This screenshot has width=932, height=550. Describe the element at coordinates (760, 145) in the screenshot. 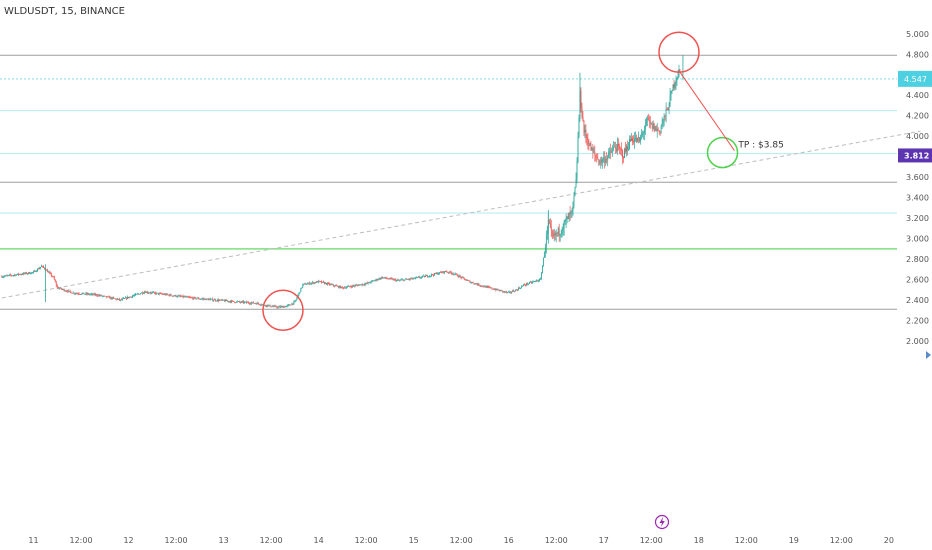

I see `tp-label: TP : $3.85` at that location.